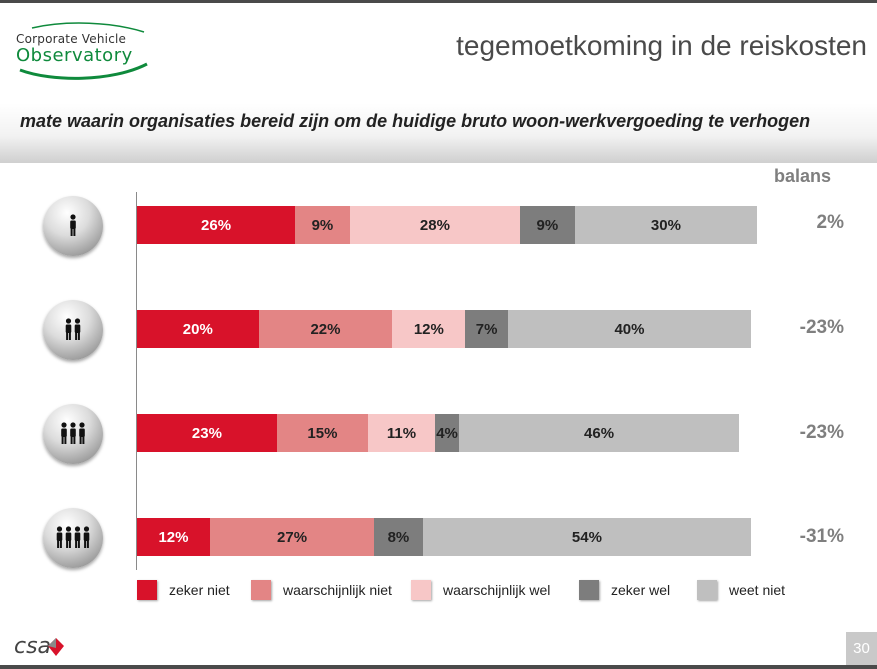 The width and height of the screenshot is (877, 669). What do you see at coordinates (73, 538) in the screenshot?
I see `persons-4-icon` at bounding box center [73, 538].